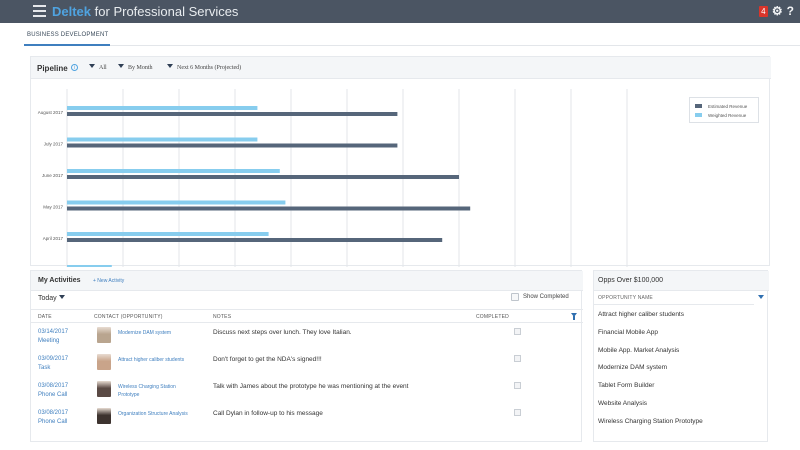 The width and height of the screenshot is (800, 450). What do you see at coordinates (147, 391) in the screenshot?
I see `activity-contact: Wireless Charging Station Prototype` at bounding box center [147, 391].